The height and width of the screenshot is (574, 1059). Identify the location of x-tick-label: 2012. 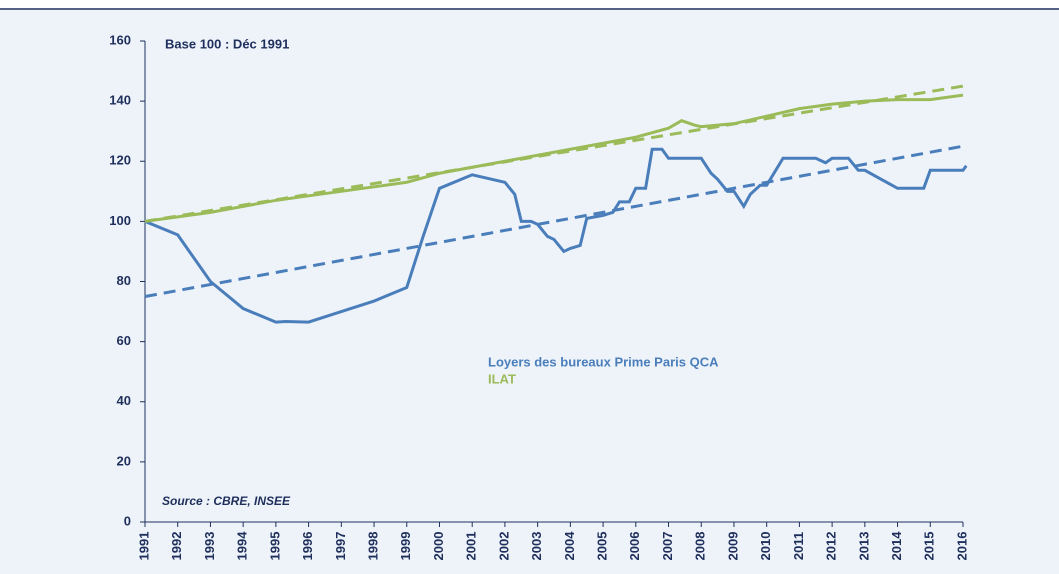
(831, 546).